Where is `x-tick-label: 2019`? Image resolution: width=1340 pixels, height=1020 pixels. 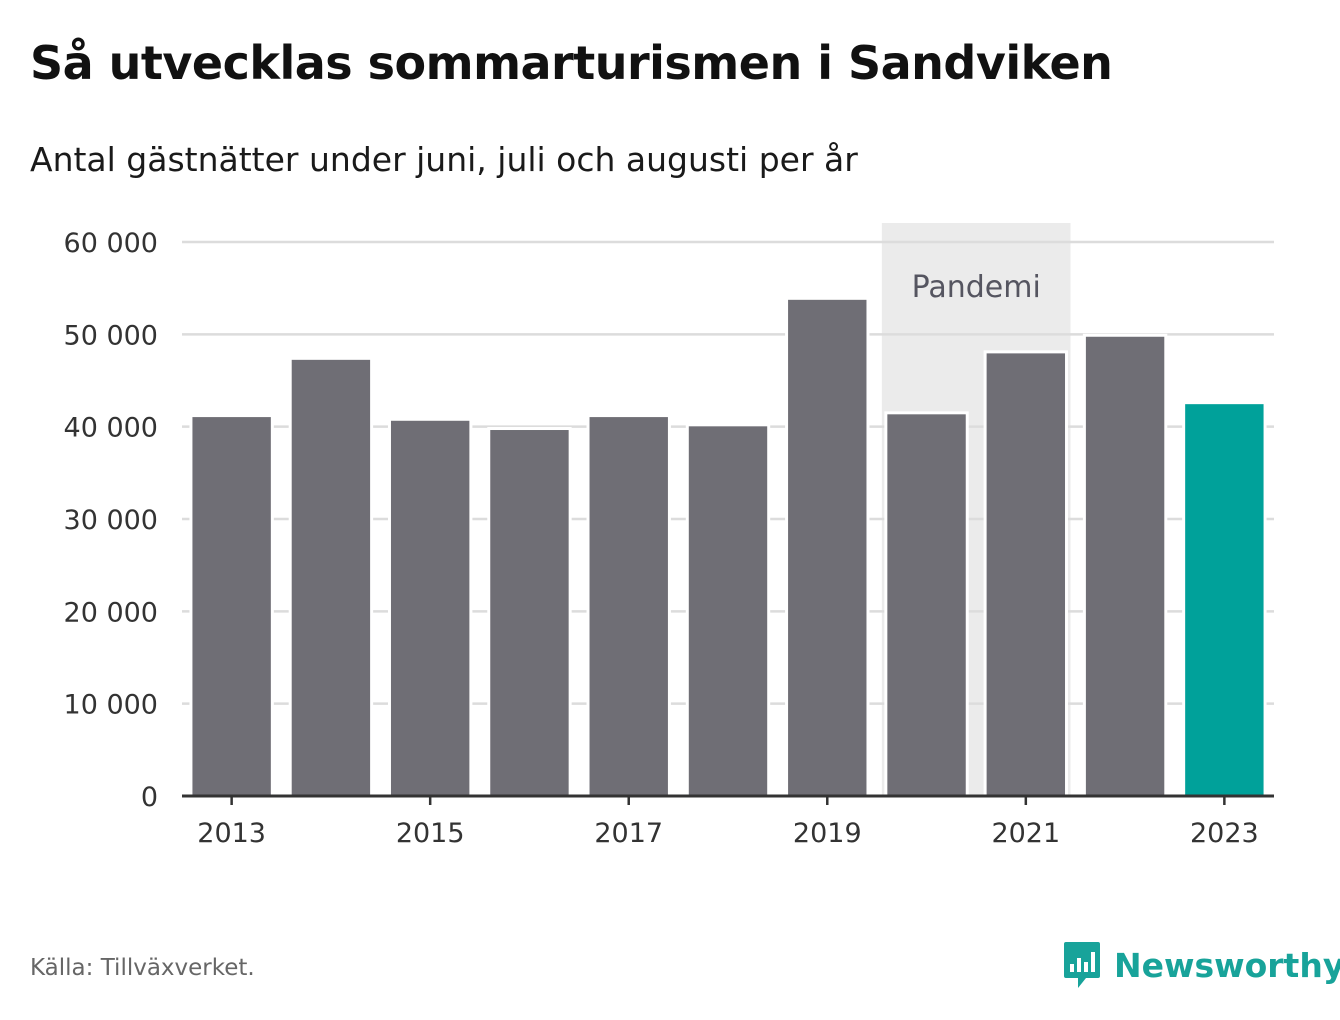 x-tick-label: 2019 is located at coordinates (827, 833).